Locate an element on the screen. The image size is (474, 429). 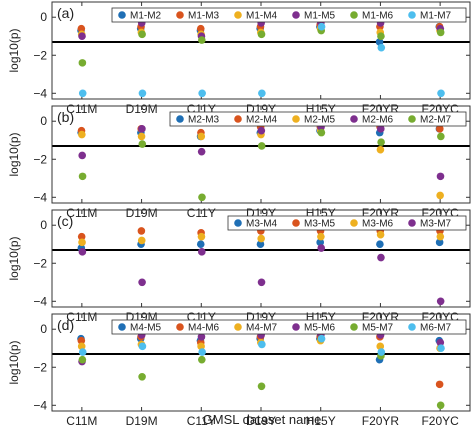
x-tick-label: D19M is located at coordinates (142, 421).